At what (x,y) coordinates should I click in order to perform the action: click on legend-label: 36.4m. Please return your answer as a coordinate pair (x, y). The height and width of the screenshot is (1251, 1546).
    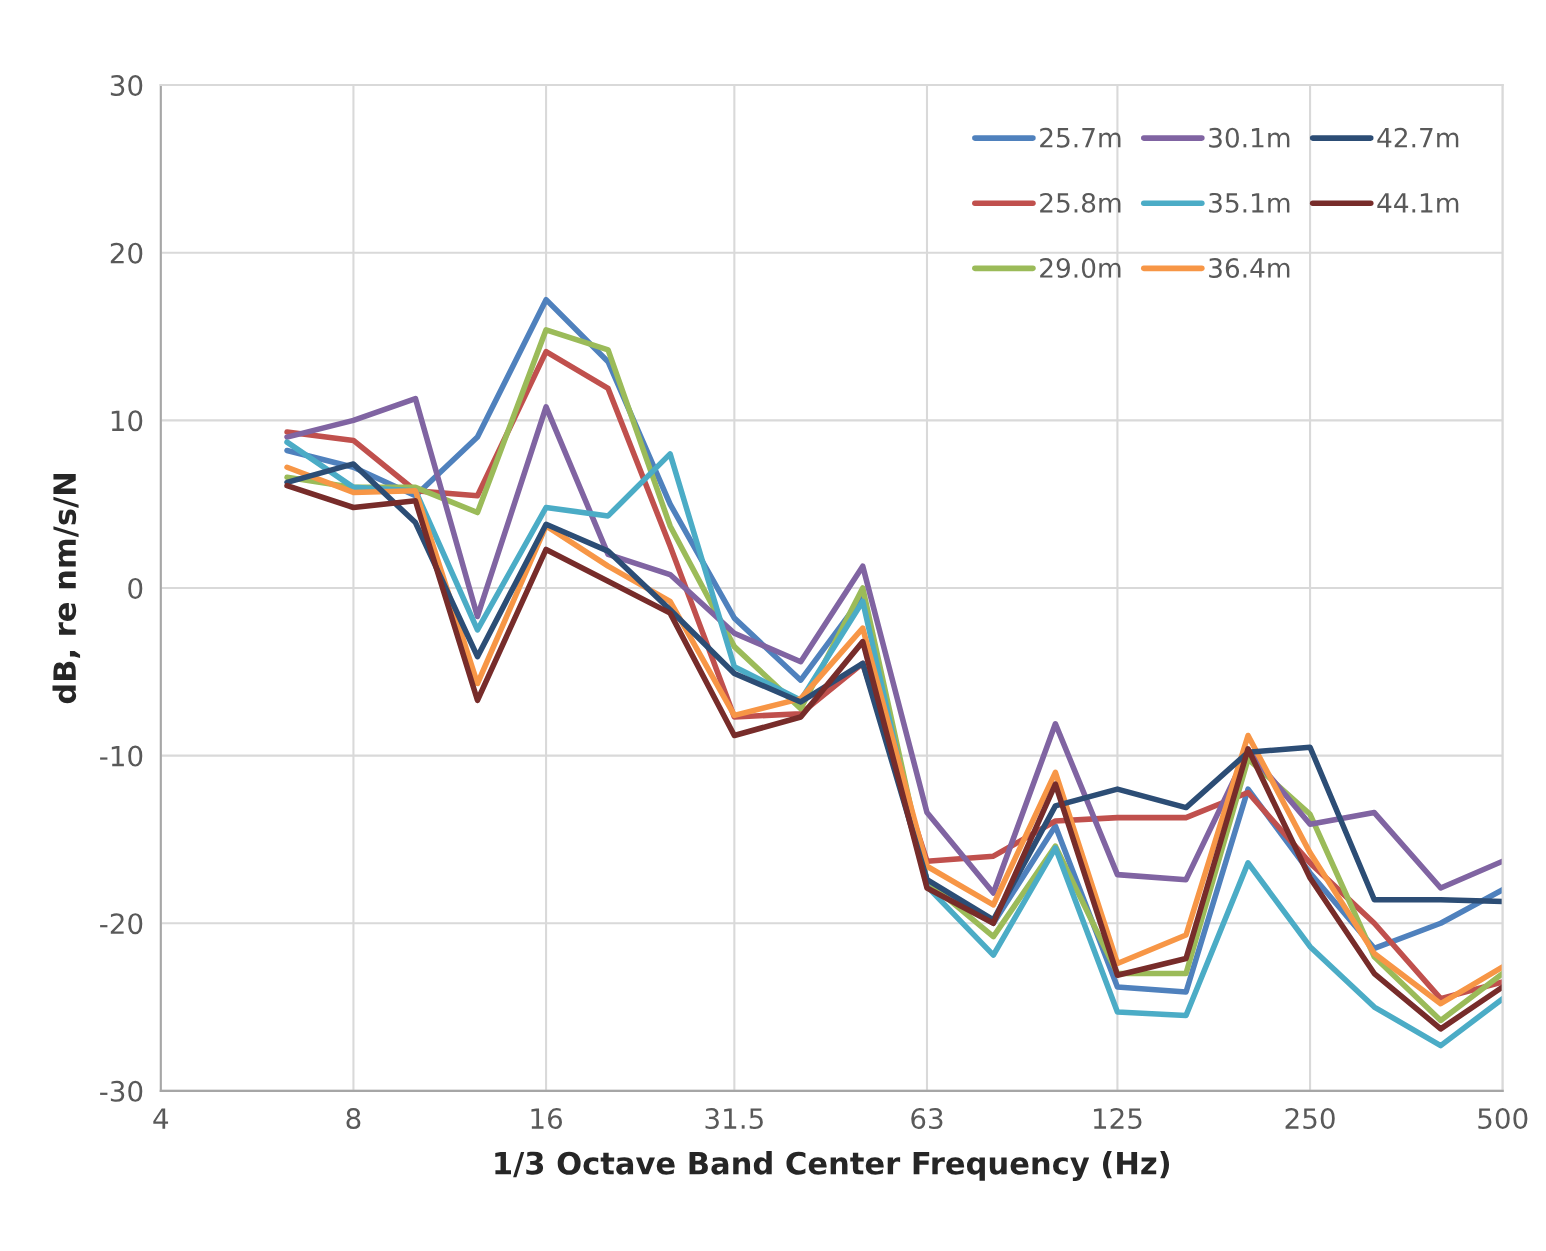
    Looking at the image, I should click on (1249, 268).